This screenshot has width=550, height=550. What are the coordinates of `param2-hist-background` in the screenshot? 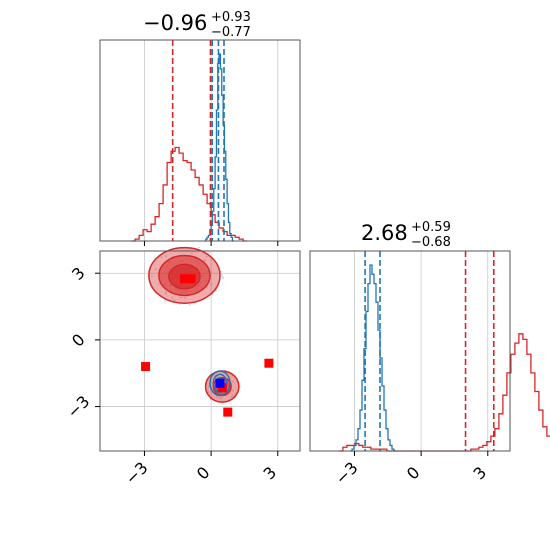 It's located at (410, 351).